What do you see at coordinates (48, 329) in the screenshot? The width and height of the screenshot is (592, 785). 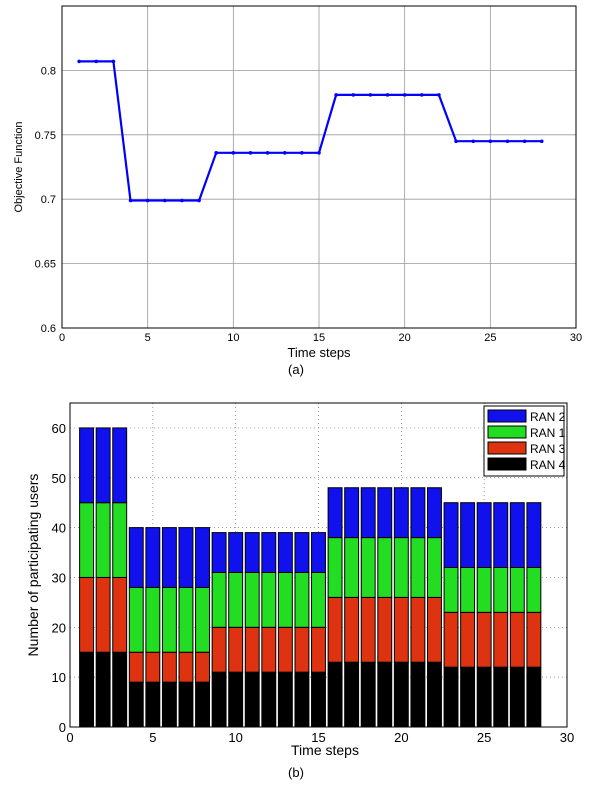 I see `chart-a-ytick-label: 0.6` at bounding box center [48, 329].